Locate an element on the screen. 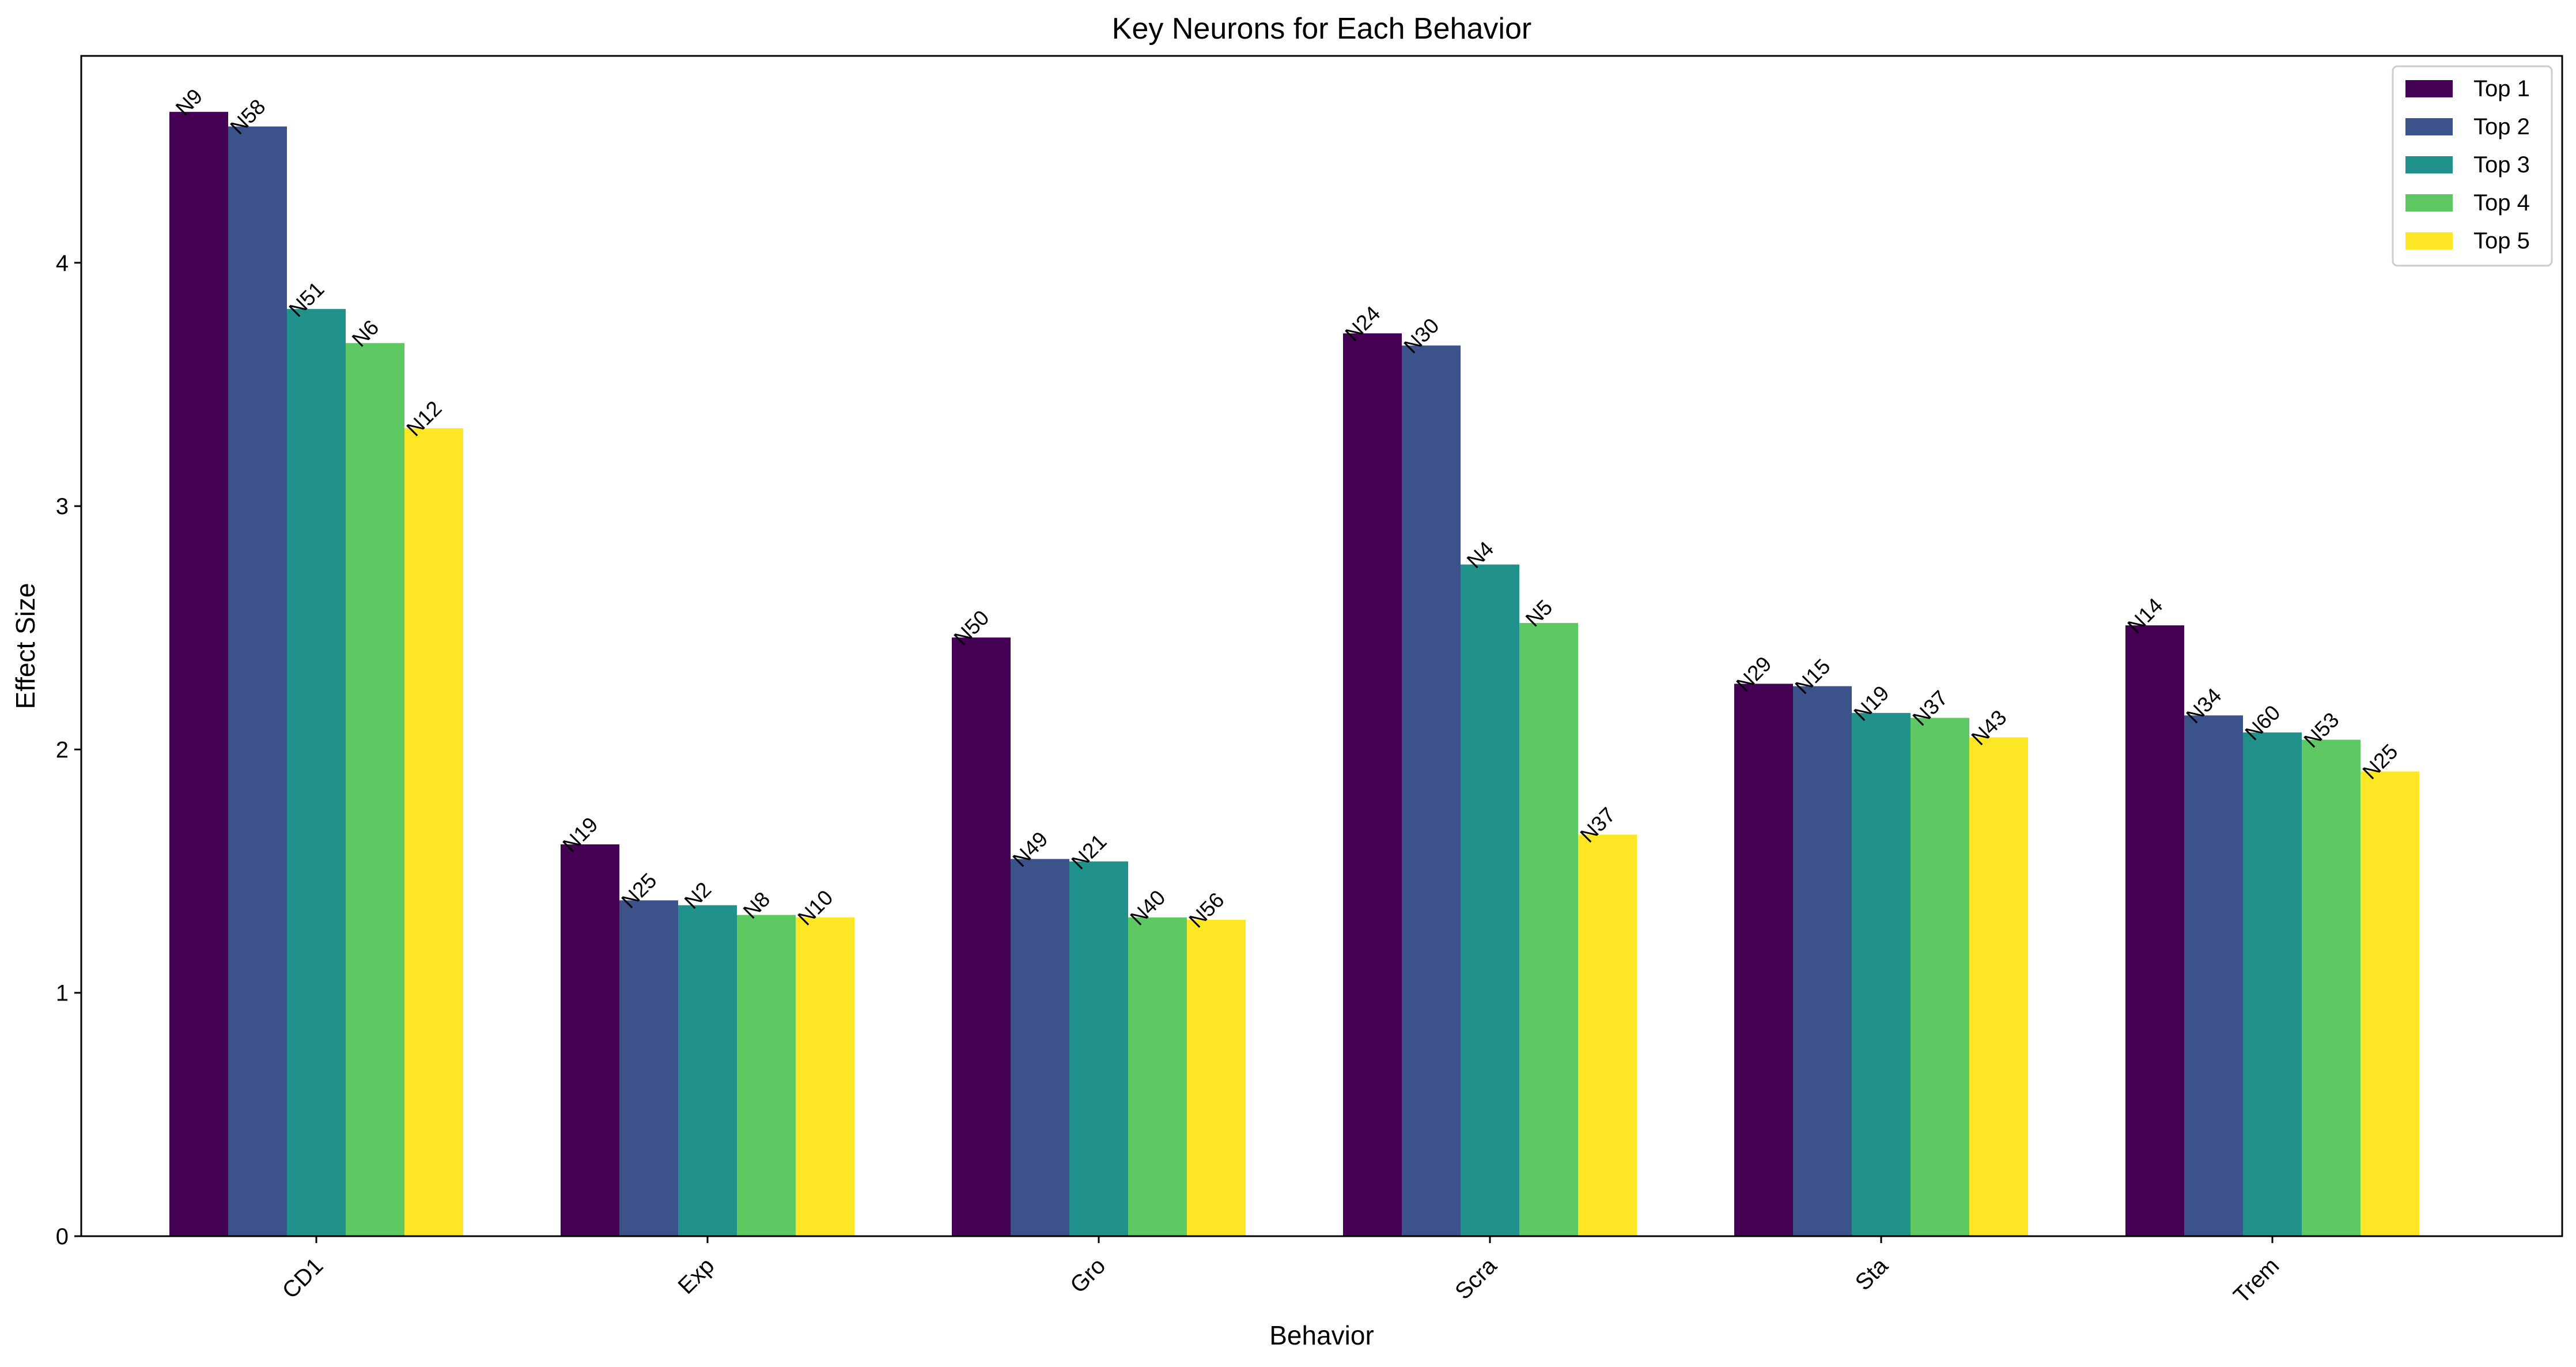 The image size is (2576, 1367). bar-scra-top4 is located at coordinates (1548, 929).